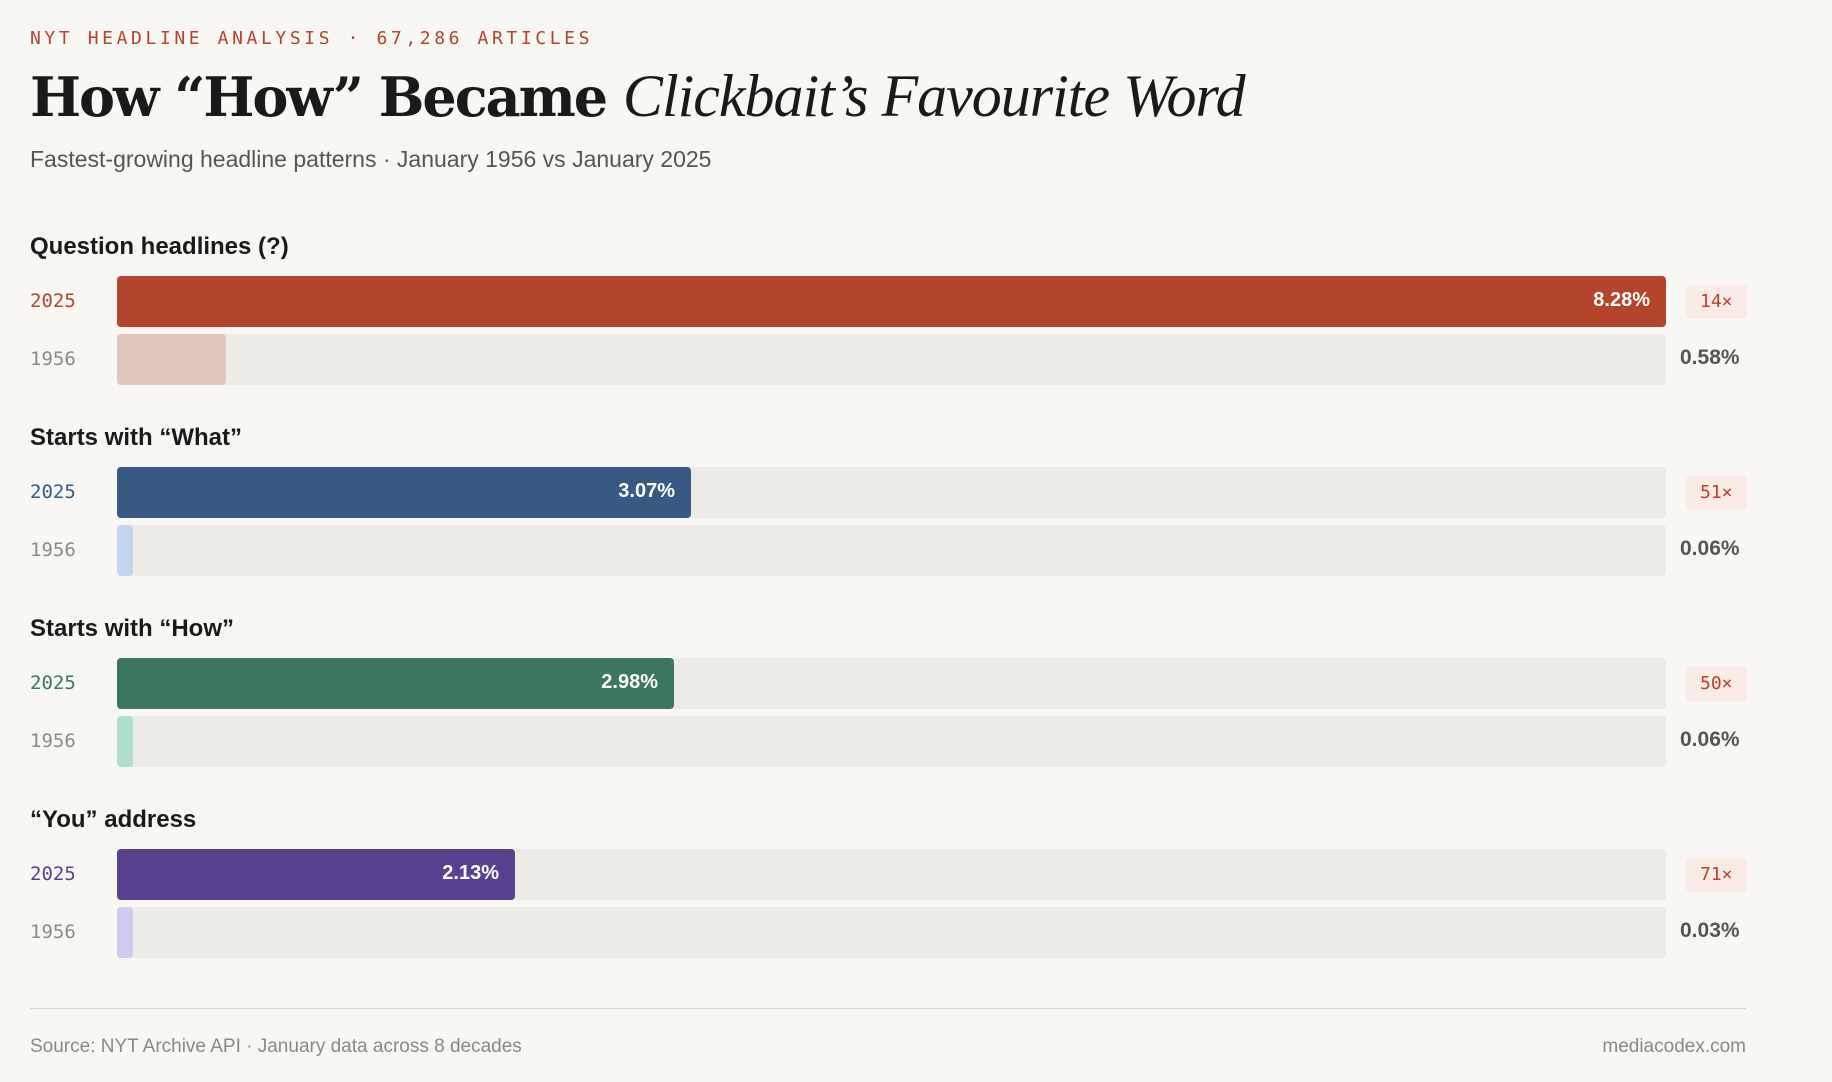 This screenshot has height=1082, width=1832. What do you see at coordinates (891, 874) in the screenshot?
I see `bar-track: 2.13%` at bounding box center [891, 874].